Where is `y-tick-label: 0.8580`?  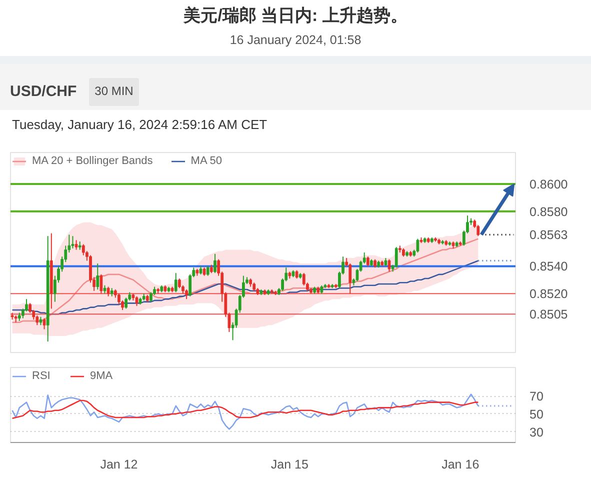
y-tick-label: 0.8580 is located at coordinates (549, 211).